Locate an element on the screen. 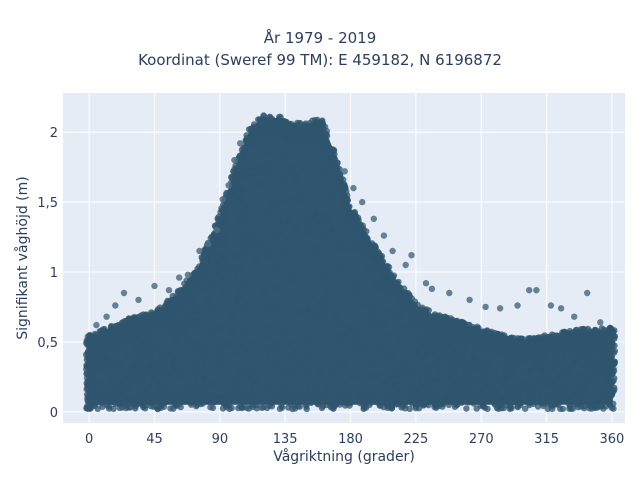  chart-title: År 1979 - 2019 is located at coordinates (320, 38).